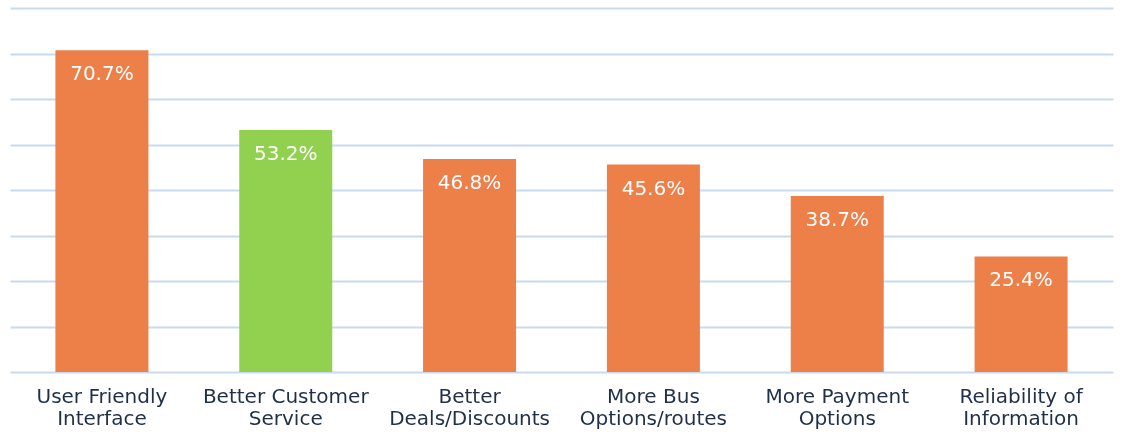  Describe the element at coordinates (653, 406) in the screenshot. I see `x-tick-label: More Bus Options/routes` at that location.